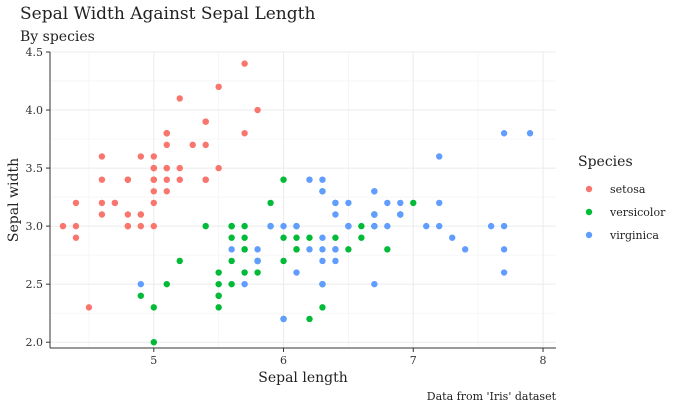  Describe the element at coordinates (622, 198) in the screenshot. I see `legend: Species setosa versicolor virginica` at that location.